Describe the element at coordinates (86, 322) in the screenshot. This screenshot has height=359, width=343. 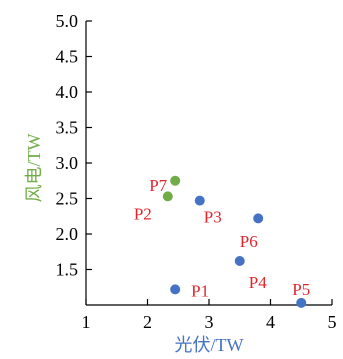
I see `x-tick-label: 1` at that location.